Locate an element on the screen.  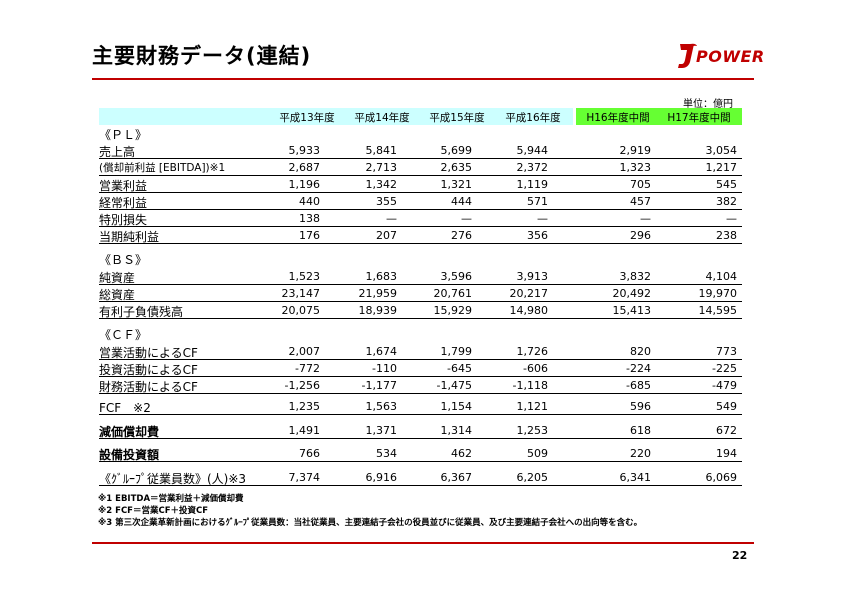
cell: 138 is located at coordinates (309, 218).